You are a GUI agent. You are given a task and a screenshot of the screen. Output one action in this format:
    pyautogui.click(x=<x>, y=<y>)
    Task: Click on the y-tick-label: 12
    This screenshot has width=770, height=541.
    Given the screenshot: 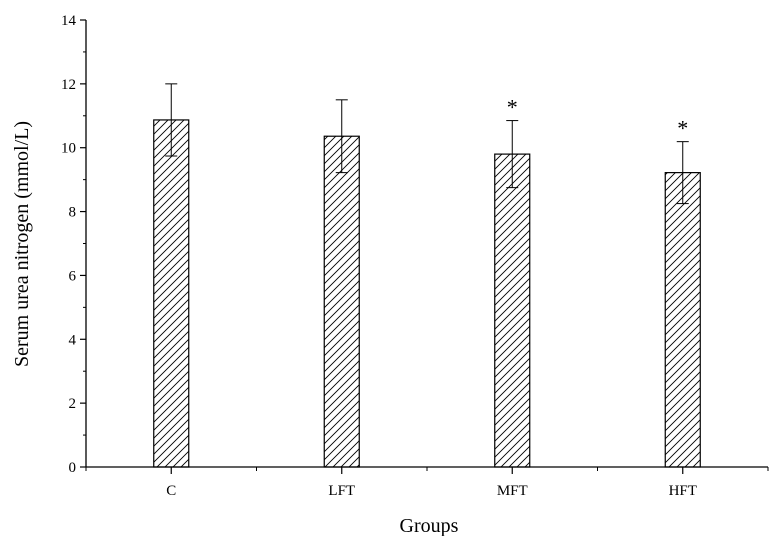 What is the action you would take?
    pyautogui.click(x=68, y=85)
    